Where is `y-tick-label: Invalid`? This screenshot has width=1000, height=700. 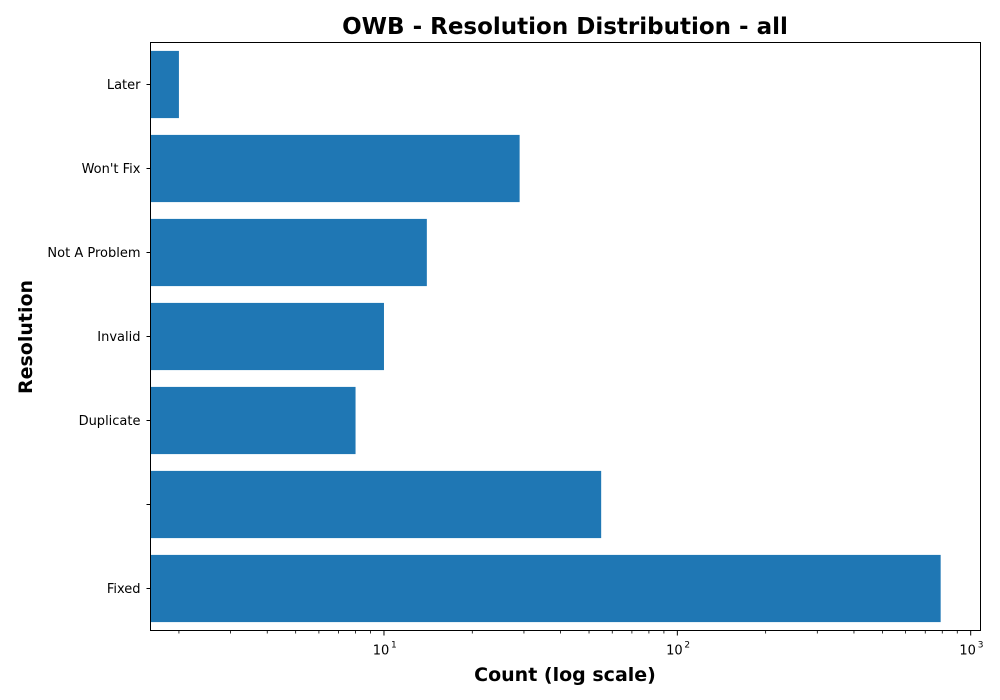 y-tick-label: Invalid is located at coordinates (118, 337).